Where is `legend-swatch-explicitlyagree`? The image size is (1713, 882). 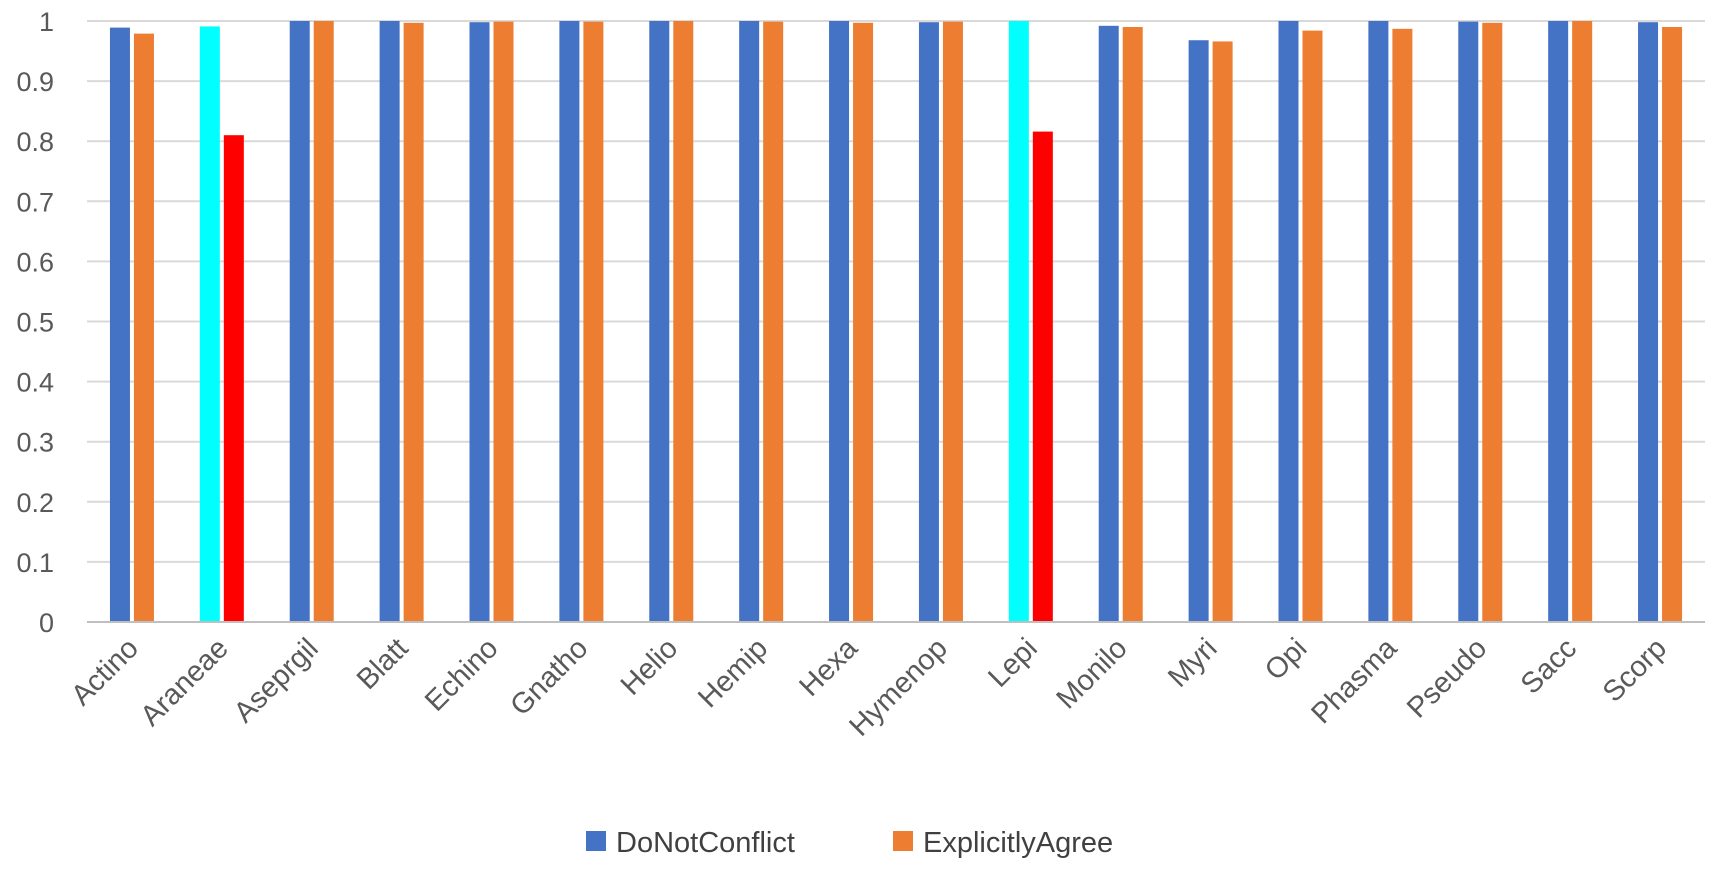
legend-swatch-explicitlyagree is located at coordinates (903, 841).